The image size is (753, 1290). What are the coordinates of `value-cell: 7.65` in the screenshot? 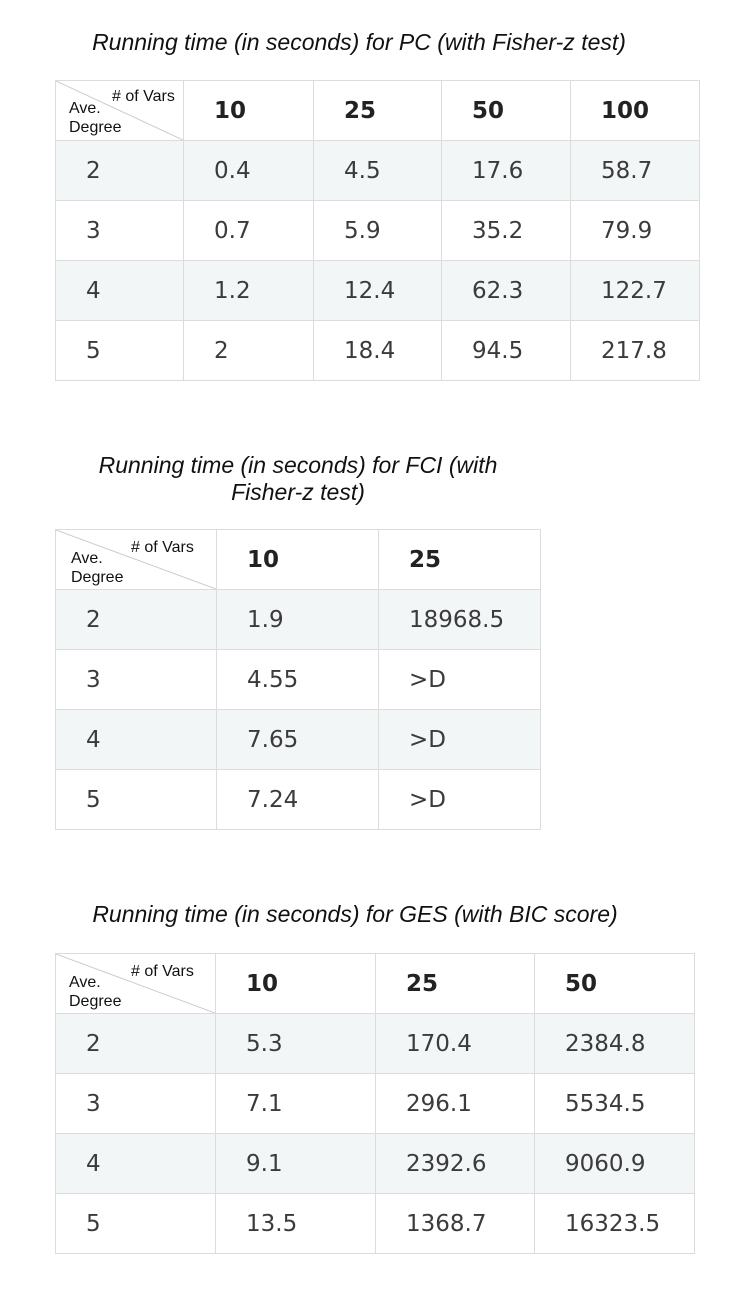 It's located at (297, 739).